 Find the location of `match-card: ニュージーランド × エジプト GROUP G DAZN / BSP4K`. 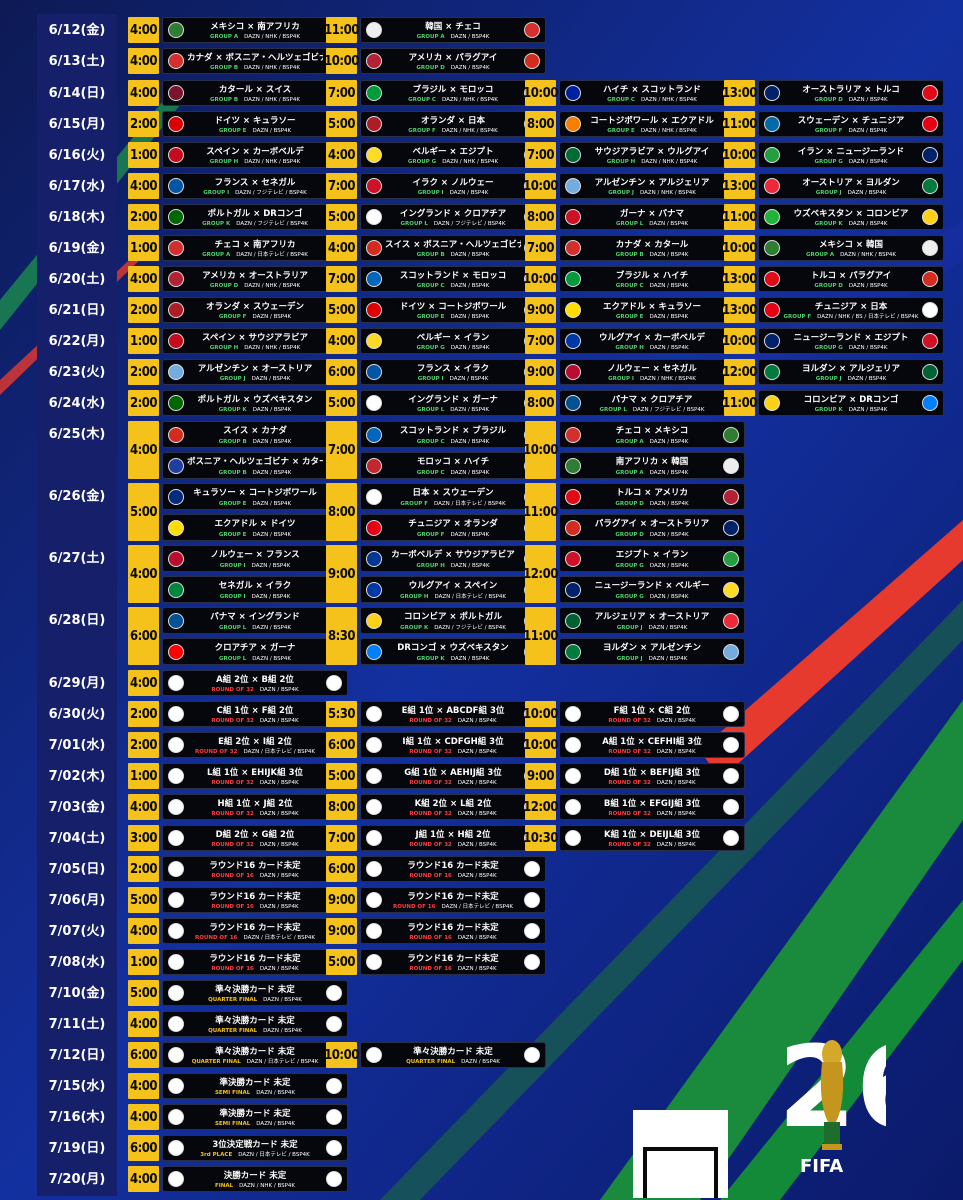

match-card: ニュージーランド × エジプト GROUP G DAZN / BSP4K is located at coordinates (851, 341).